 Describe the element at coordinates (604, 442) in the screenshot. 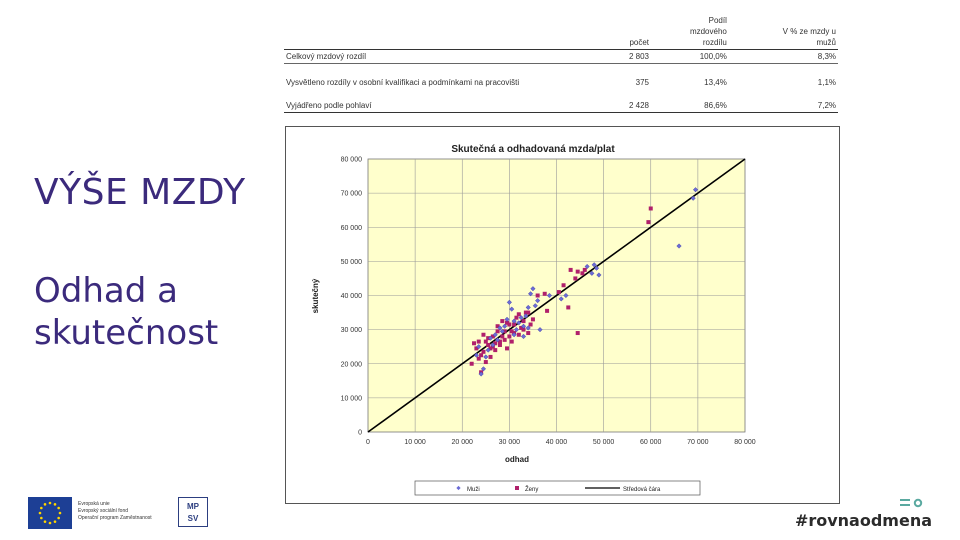

I see `x-tick-label: 50 000` at that location.